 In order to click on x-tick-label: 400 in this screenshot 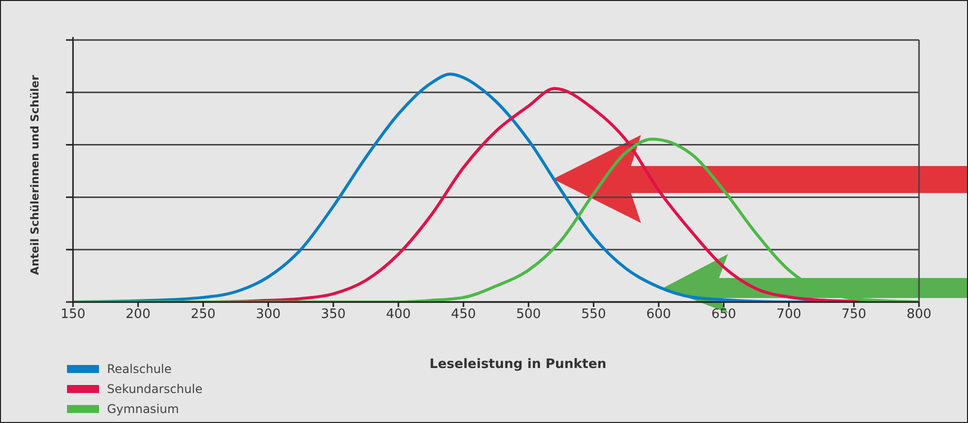, I will do `click(398, 314)`.